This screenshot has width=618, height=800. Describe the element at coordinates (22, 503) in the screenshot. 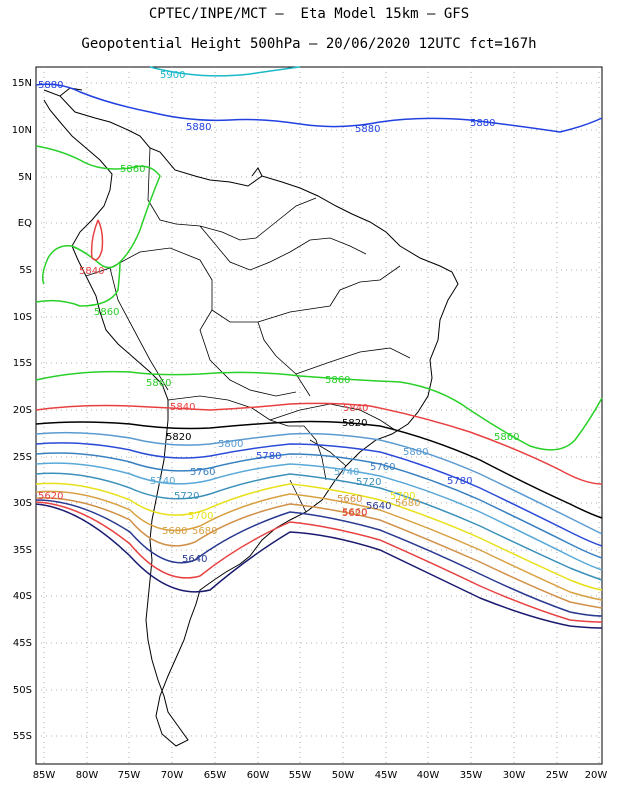

I see `lat-label: 30S` at that location.